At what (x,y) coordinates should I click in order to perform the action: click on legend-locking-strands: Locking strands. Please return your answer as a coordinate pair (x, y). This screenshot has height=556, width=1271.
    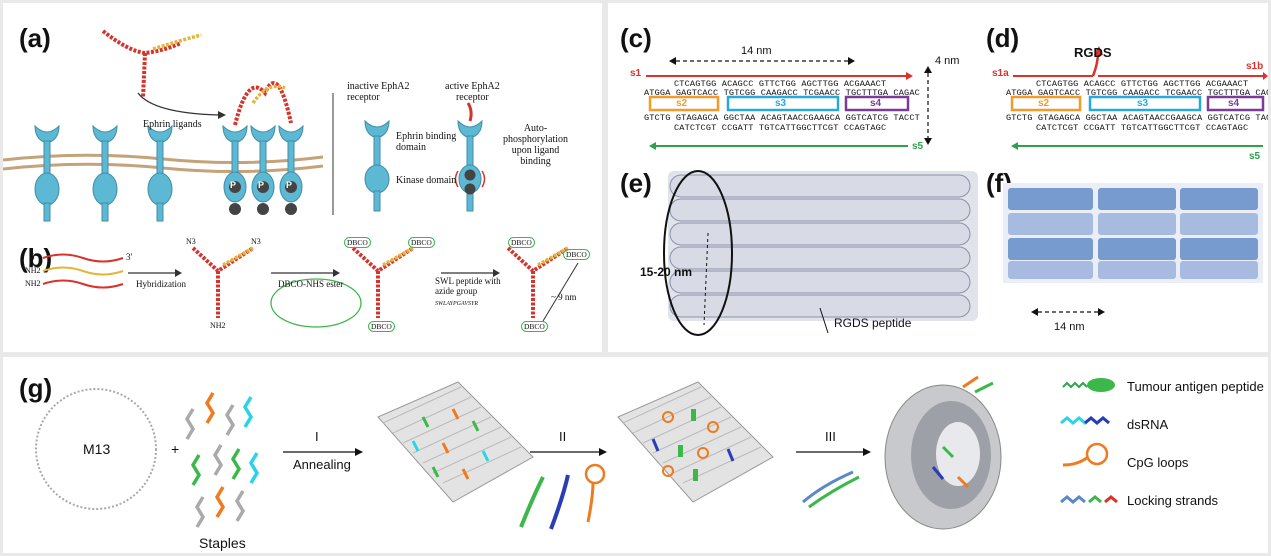
    Looking at the image, I should click on (1173, 500).